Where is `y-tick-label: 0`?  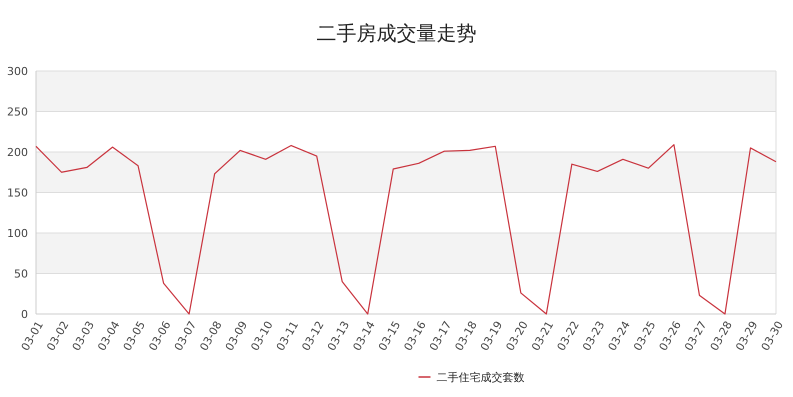
y-tick-label: 0 is located at coordinates (24, 314).